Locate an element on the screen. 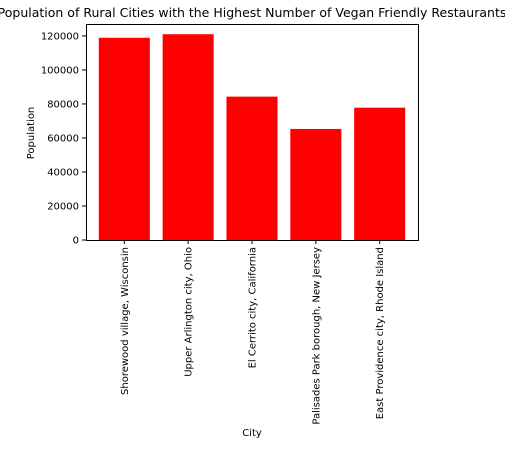 This screenshot has width=505, height=449. y-tick-label: 80000 is located at coordinates (63, 104).